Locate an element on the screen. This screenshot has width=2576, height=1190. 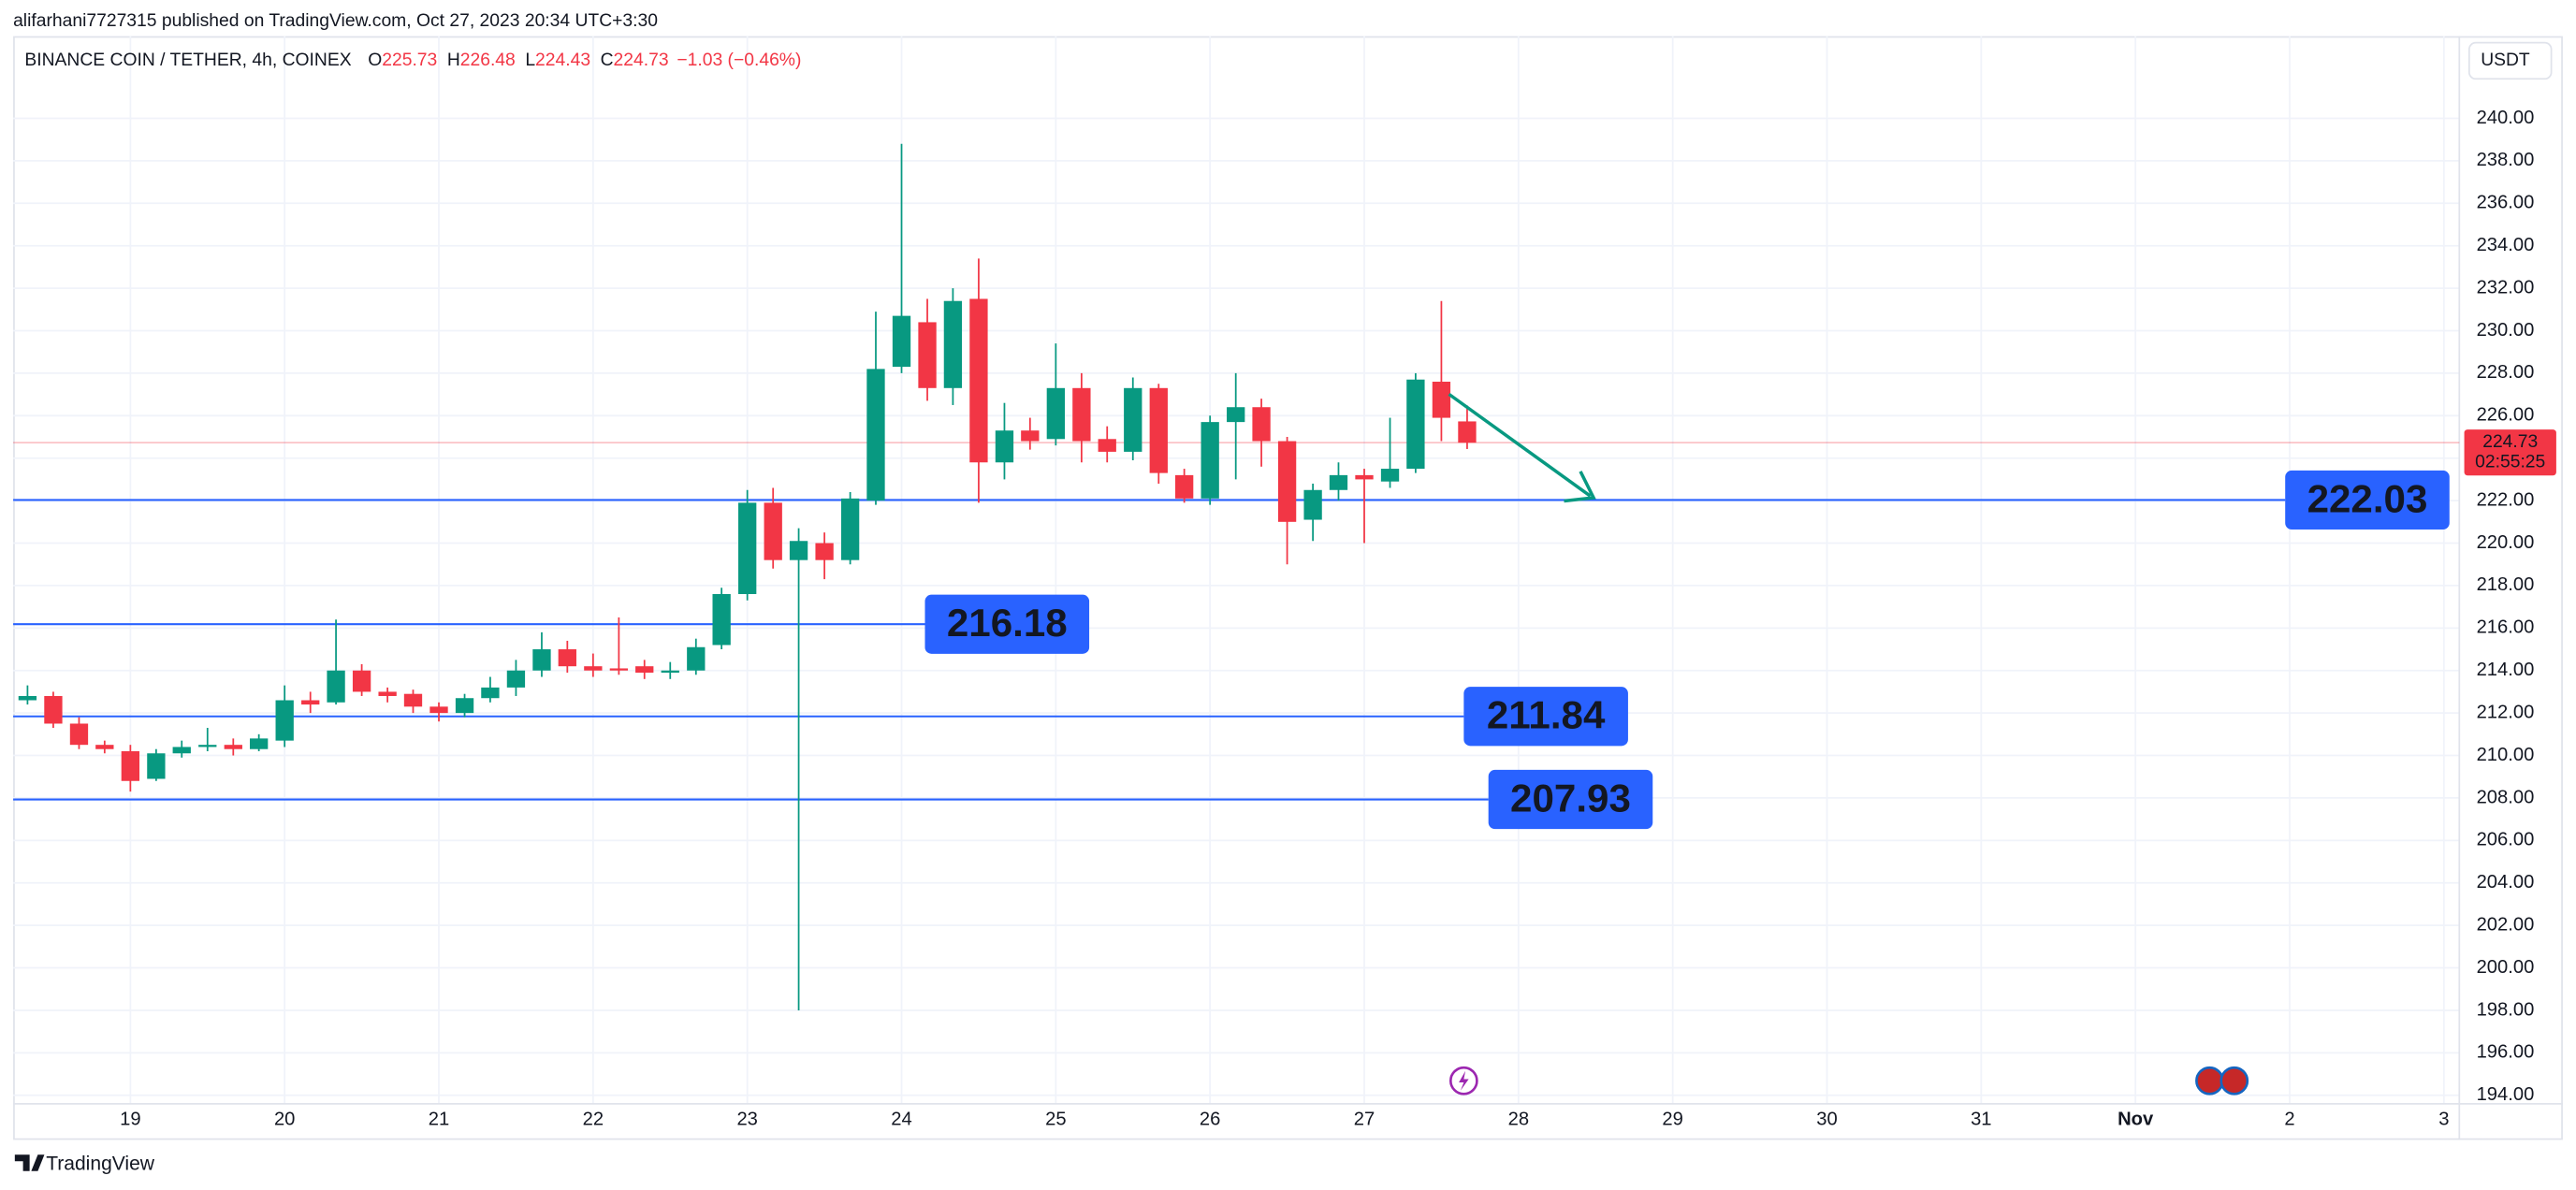
y-tick-label: 226.00 is located at coordinates (2506, 415).